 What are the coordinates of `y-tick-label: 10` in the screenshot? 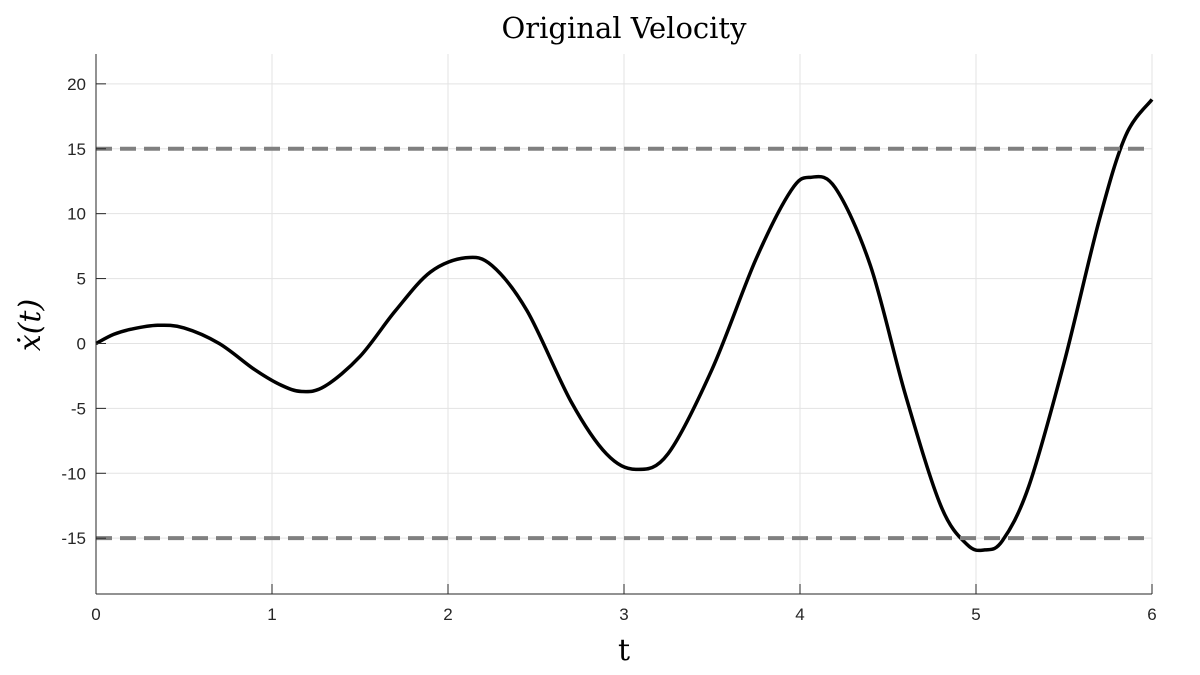 It's located at (76, 214).